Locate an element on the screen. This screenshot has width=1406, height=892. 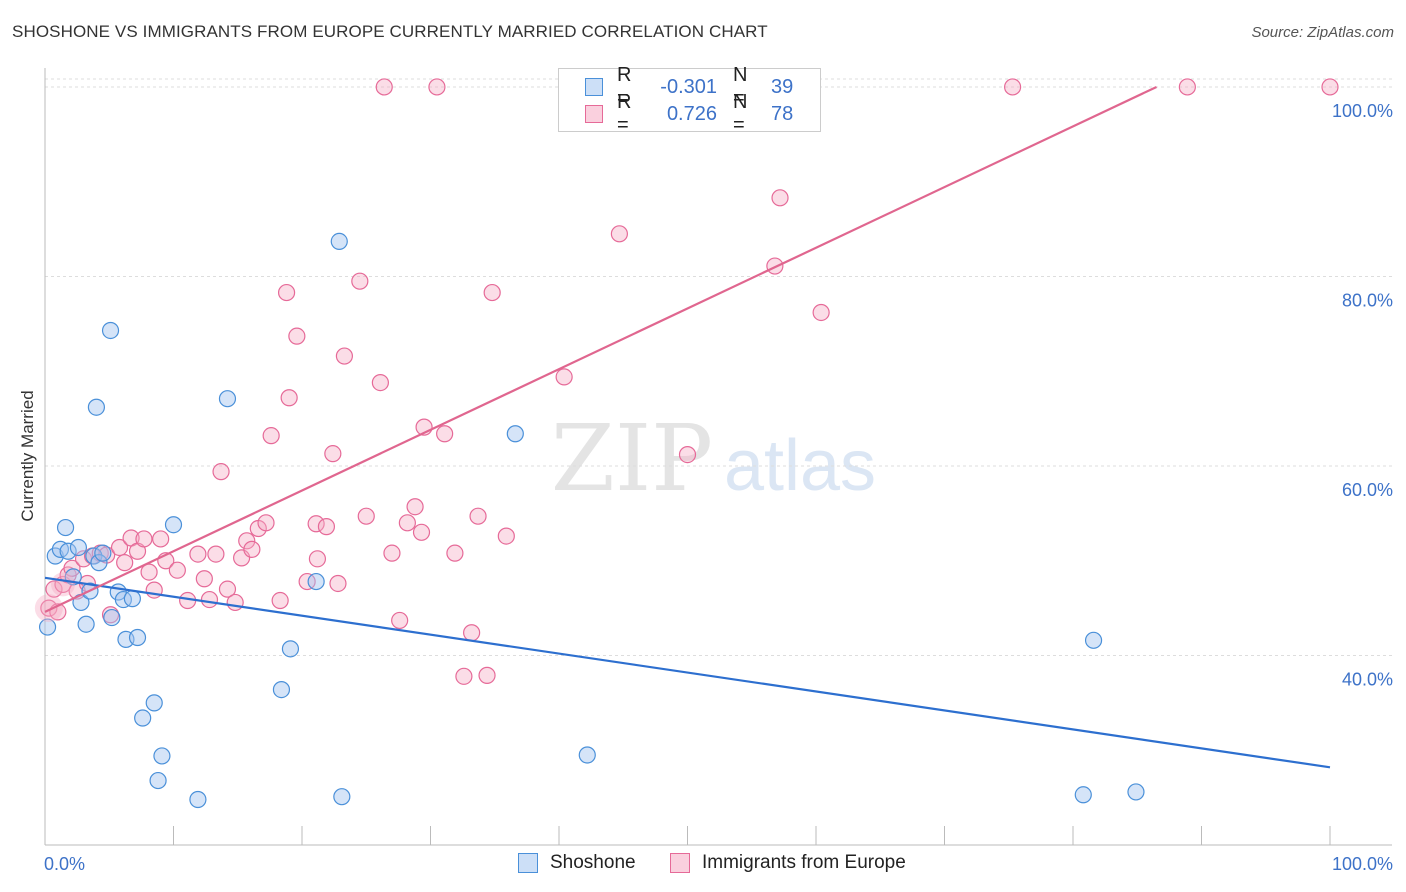
correlation-legend: R = -0.301 N = 39 R = 0.726 N = 78 is located at coordinates (689, 100).